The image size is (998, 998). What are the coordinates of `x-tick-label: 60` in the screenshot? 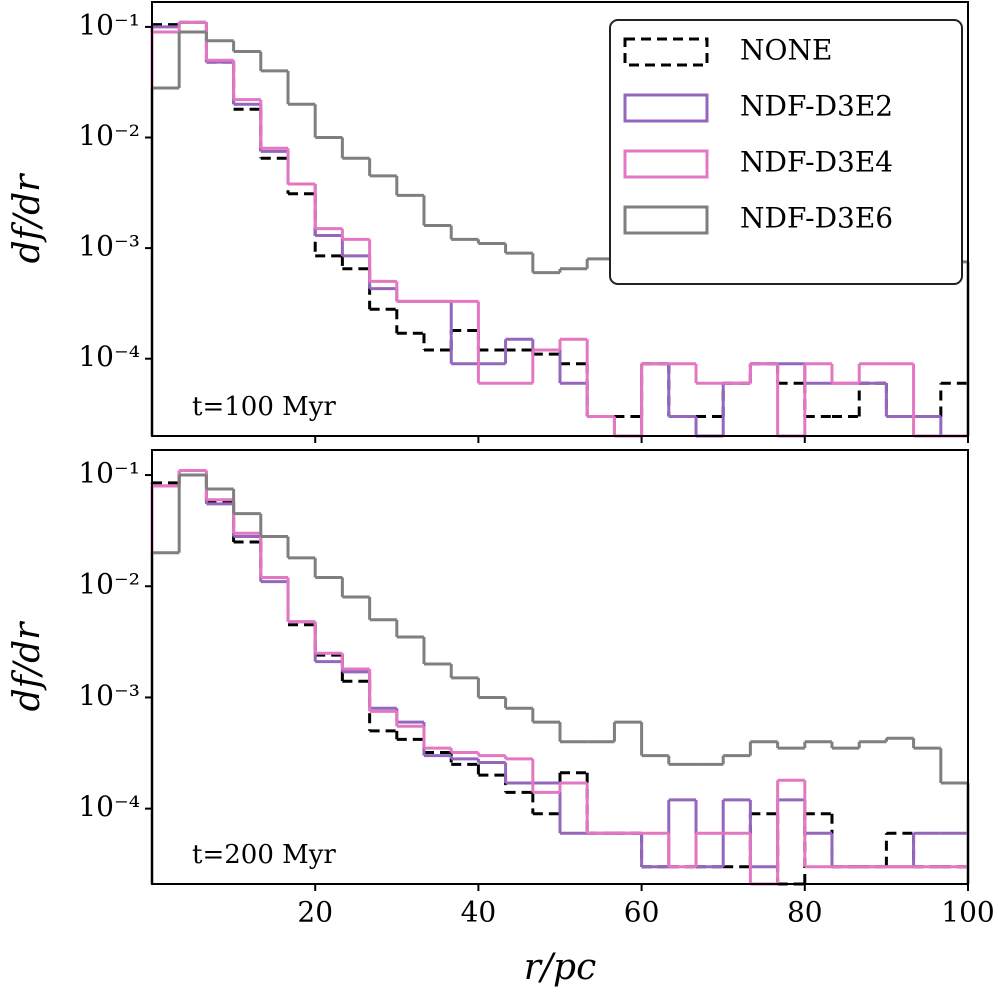 It's located at (642, 912).